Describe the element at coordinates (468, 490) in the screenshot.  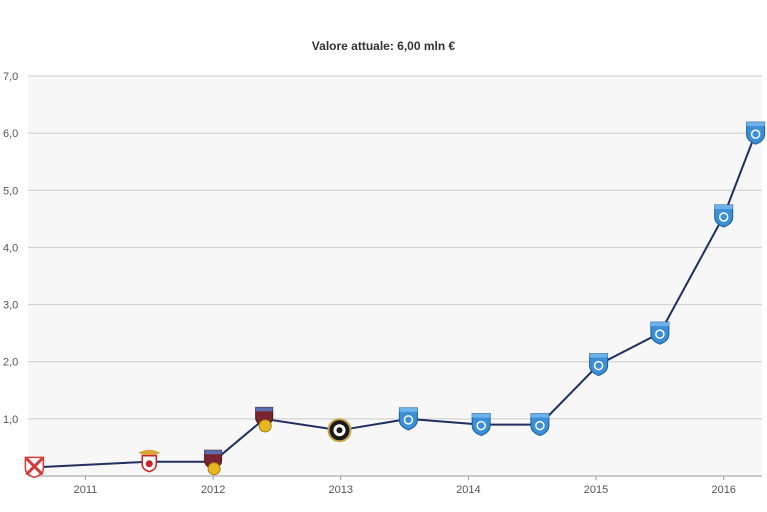
I see `x-tick-label: 2014` at that location.